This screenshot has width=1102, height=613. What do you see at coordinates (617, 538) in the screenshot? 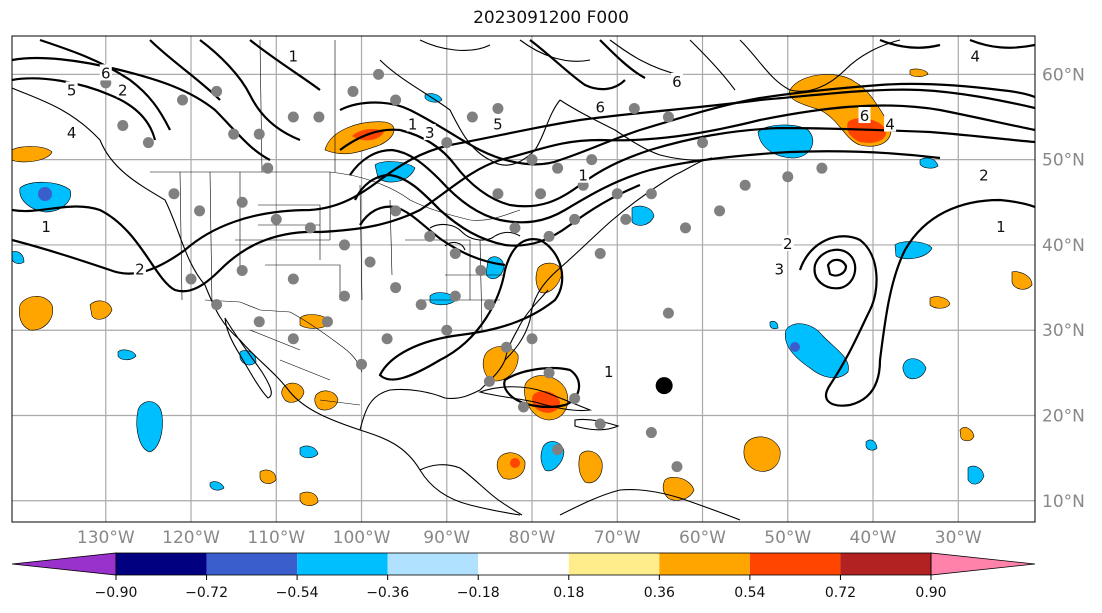
I see `longitude-label: 70°W` at bounding box center [617, 538].